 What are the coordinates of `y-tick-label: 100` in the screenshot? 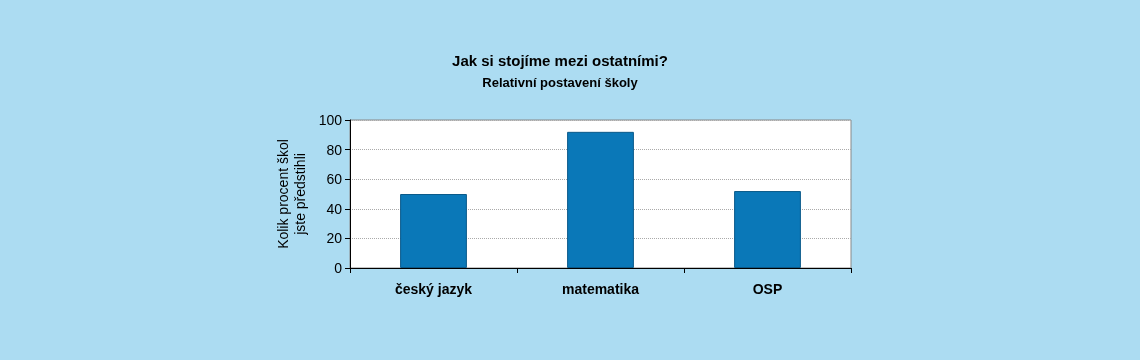 It's located at (330, 120).